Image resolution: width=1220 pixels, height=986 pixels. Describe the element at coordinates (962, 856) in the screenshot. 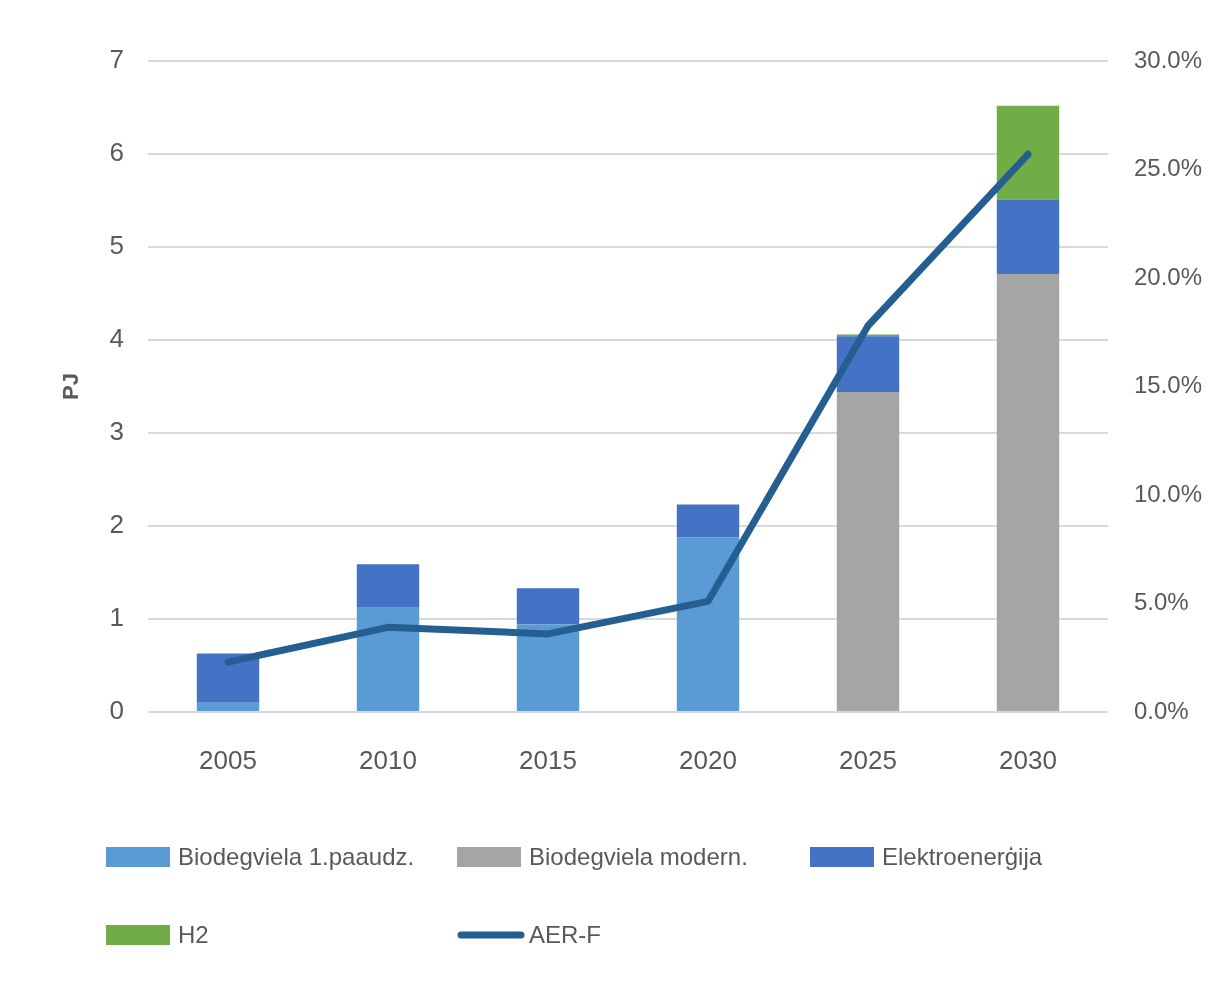

I see `legend-label: Elektroenerģija` at that location.